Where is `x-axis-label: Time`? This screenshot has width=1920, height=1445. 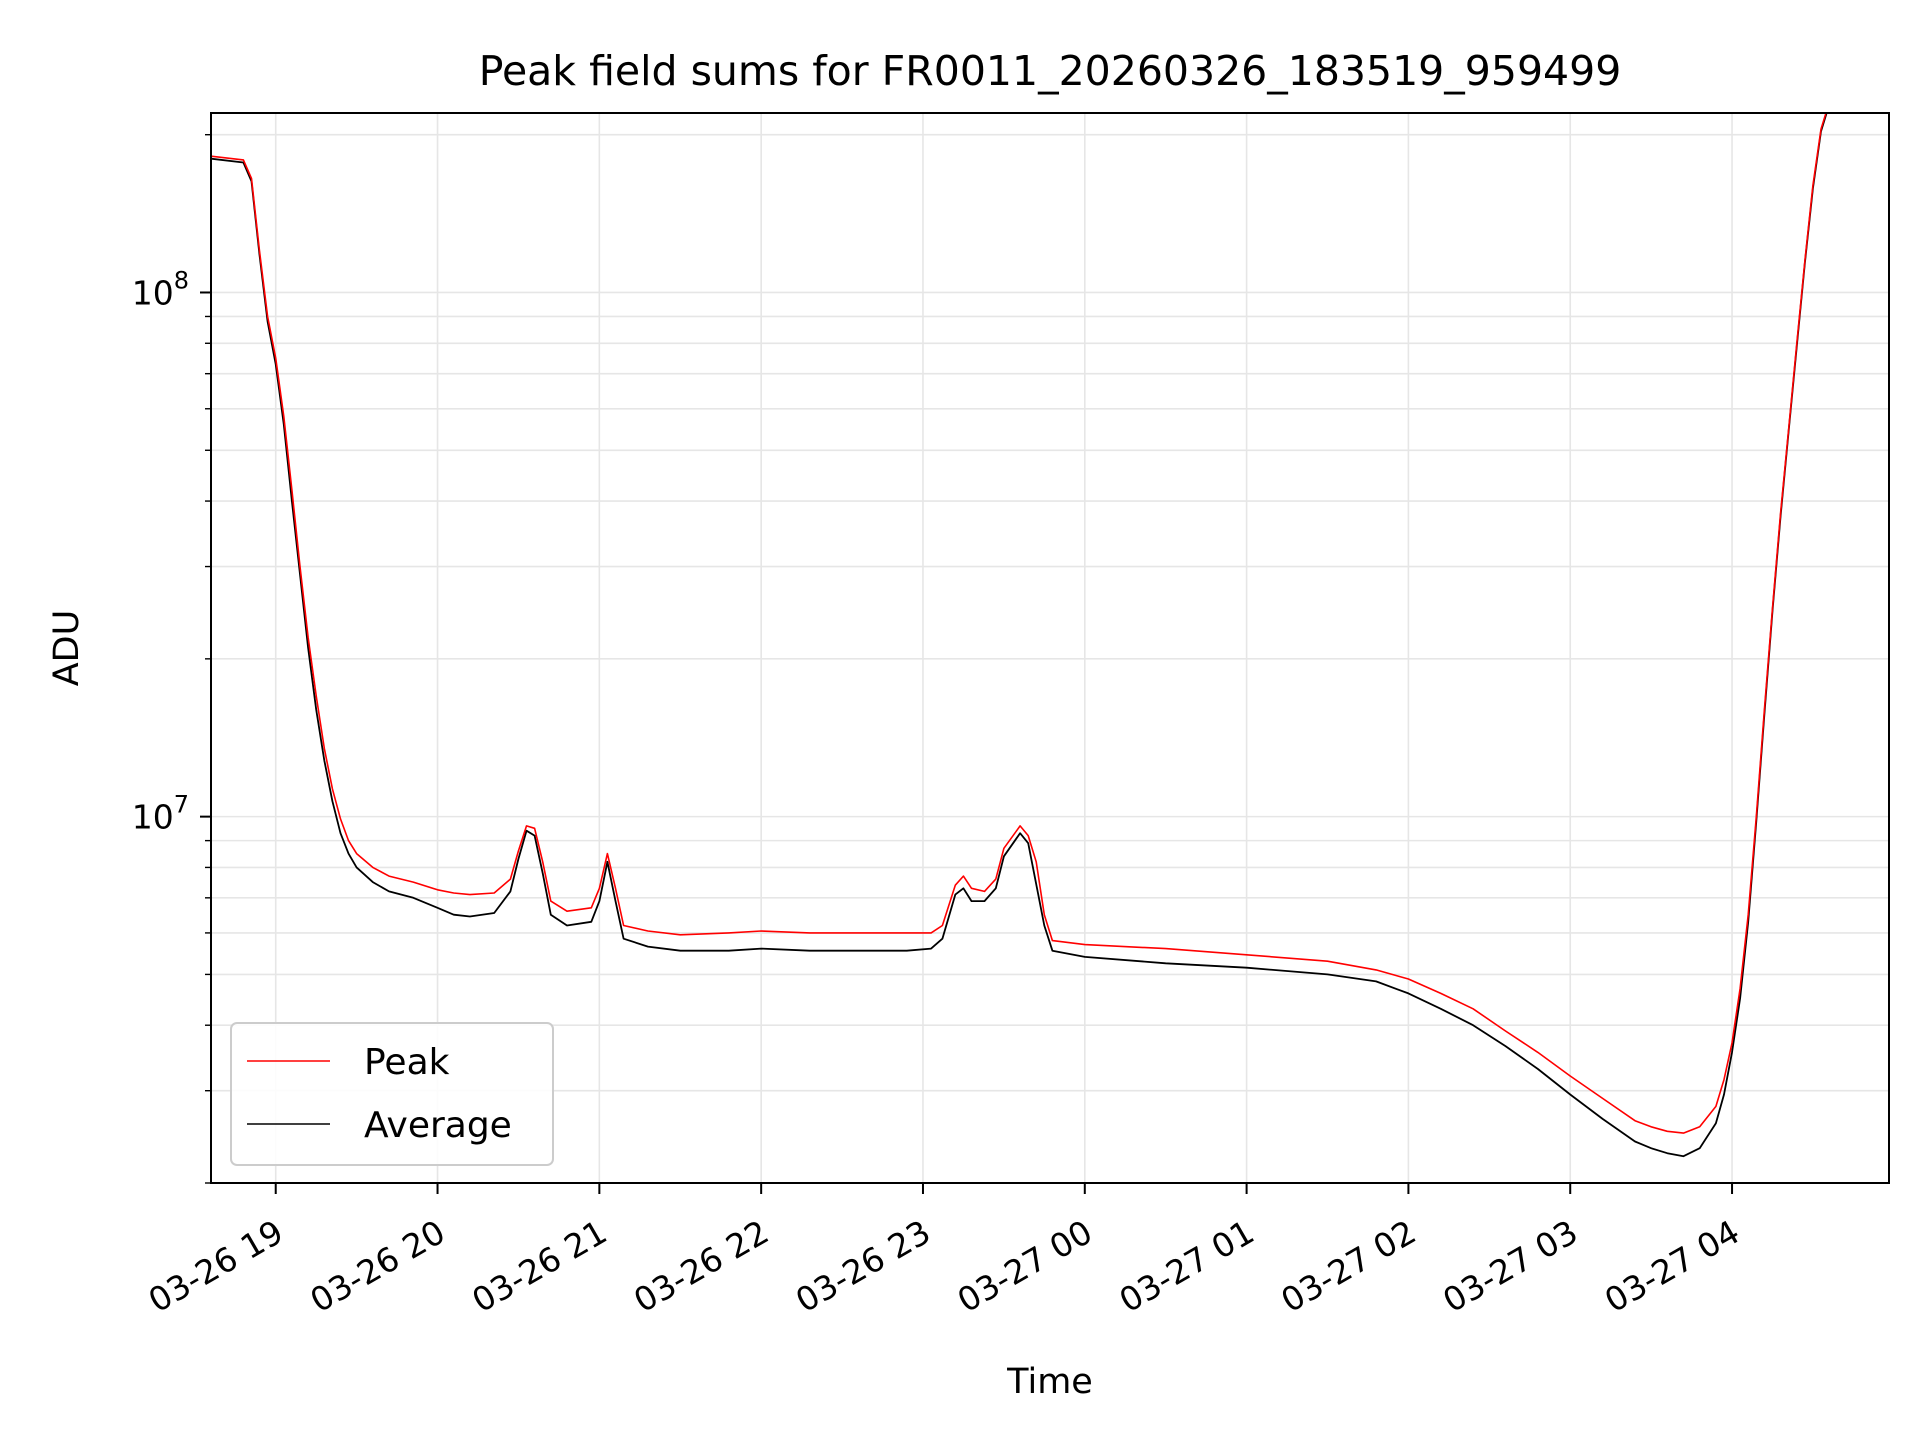 x-axis-label: Time is located at coordinates (1049, 1382).